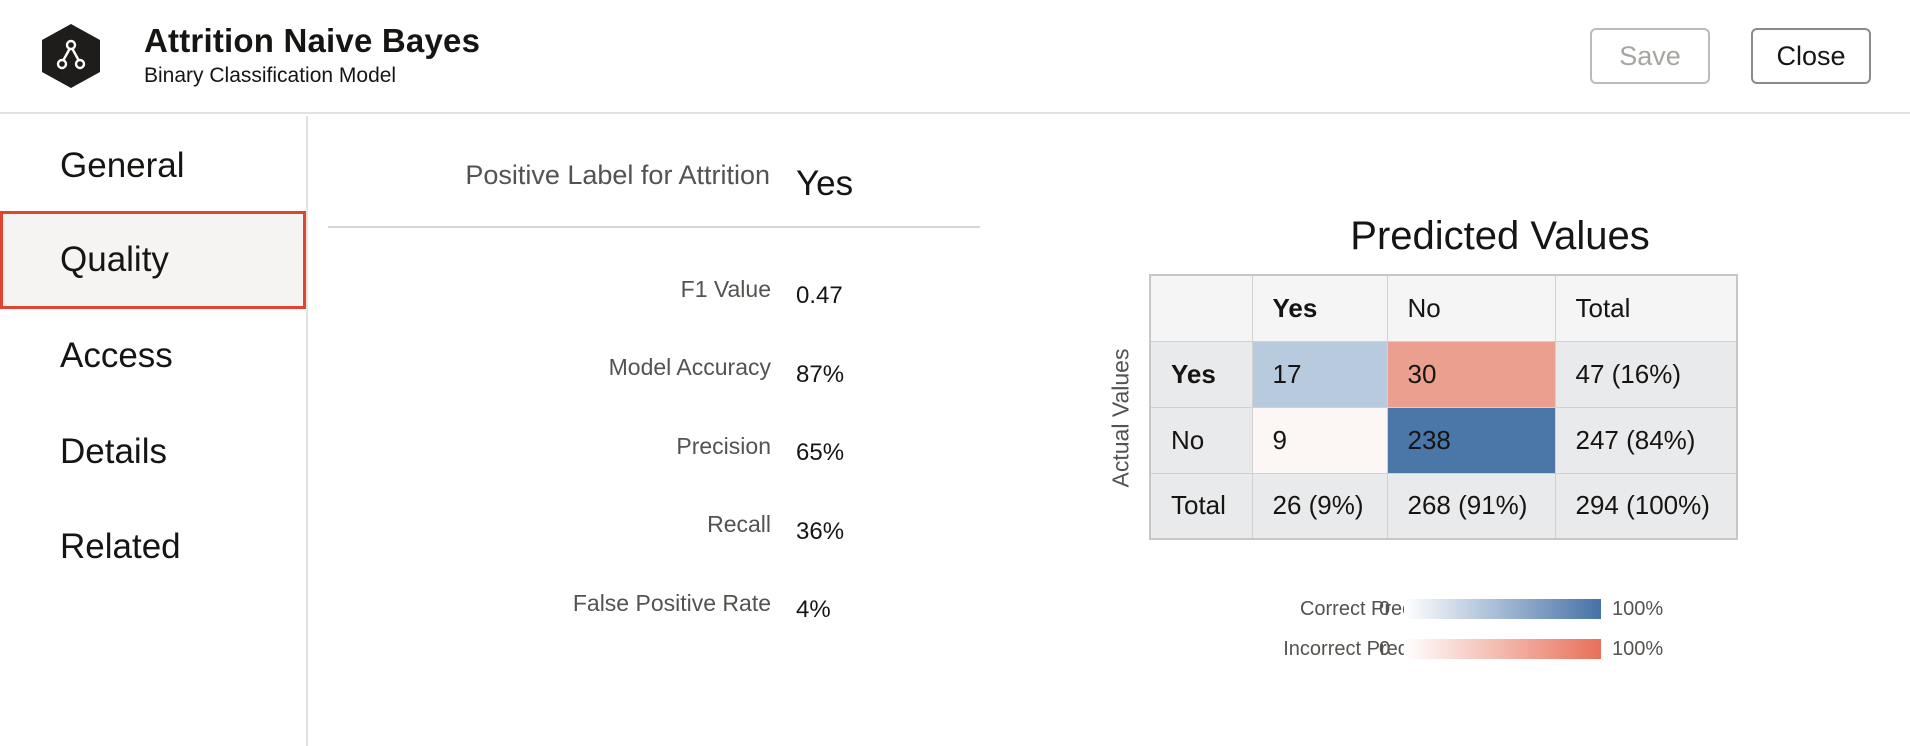 The image size is (1910, 746). I want to click on metric-value-accuracy: 87%, so click(820, 374).